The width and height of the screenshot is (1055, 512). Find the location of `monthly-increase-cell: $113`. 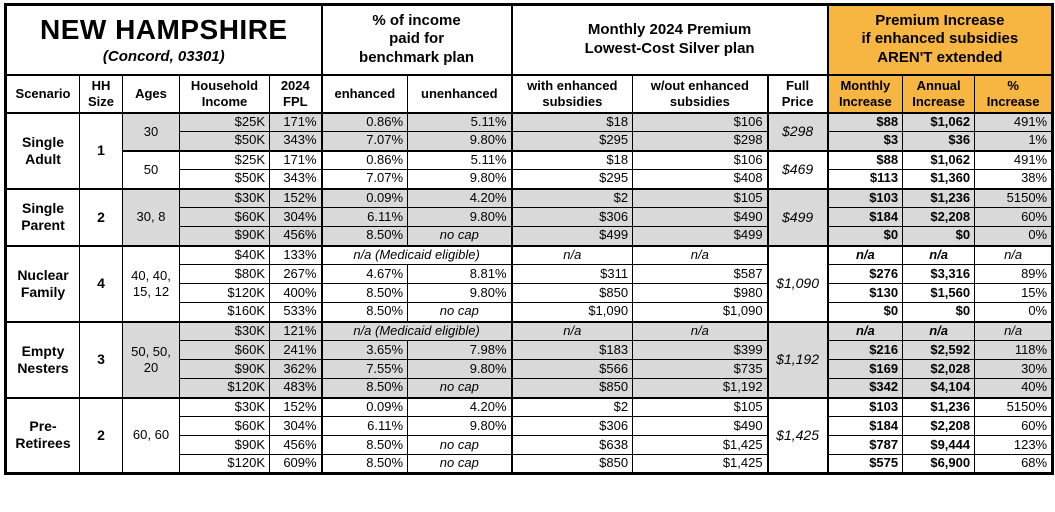

monthly-increase-cell: $113 is located at coordinates (865, 179).